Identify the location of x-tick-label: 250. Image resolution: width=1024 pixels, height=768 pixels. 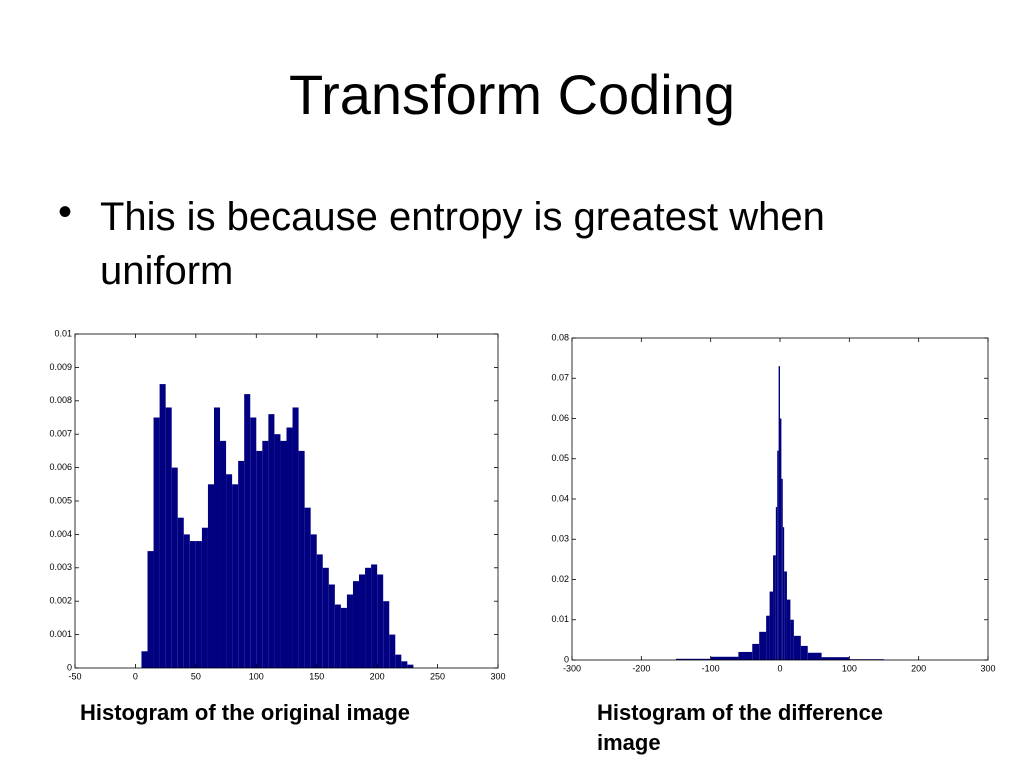
(437, 676).